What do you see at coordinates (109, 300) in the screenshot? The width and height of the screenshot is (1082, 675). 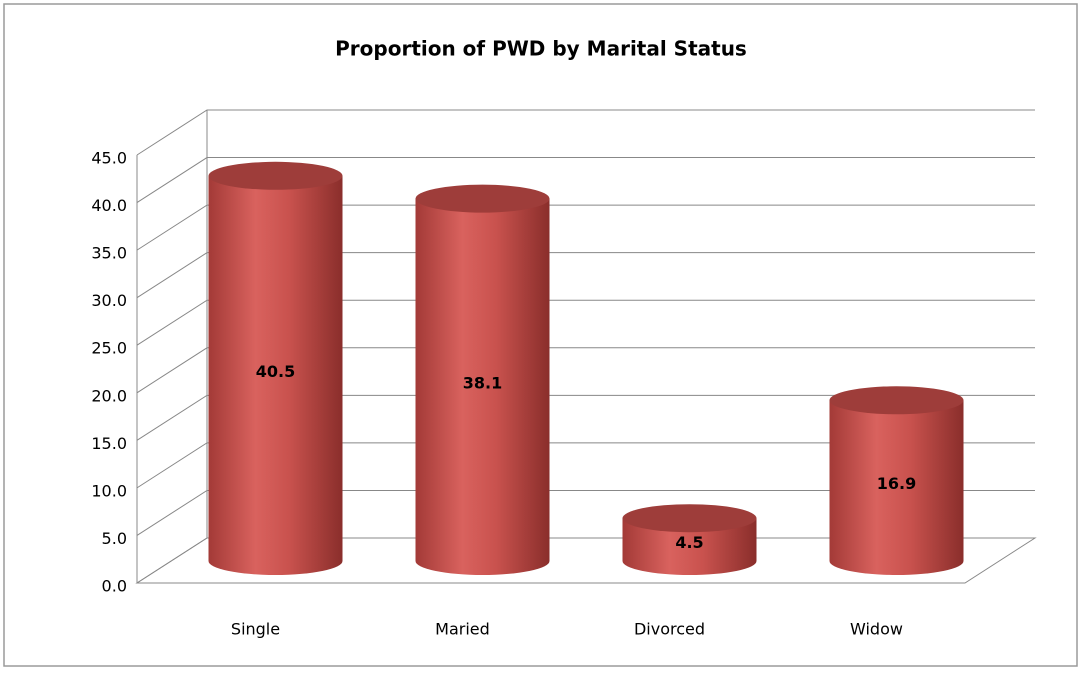 I see `y-tick-label: 30.0` at bounding box center [109, 300].